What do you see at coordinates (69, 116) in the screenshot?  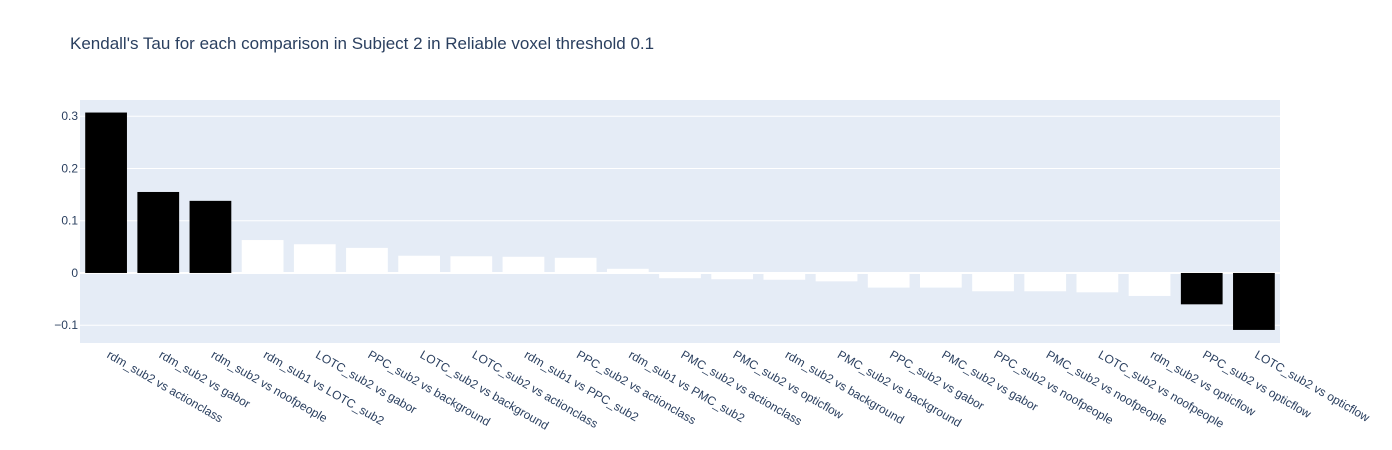 I see `y-tick-label: 0.3` at bounding box center [69, 116].